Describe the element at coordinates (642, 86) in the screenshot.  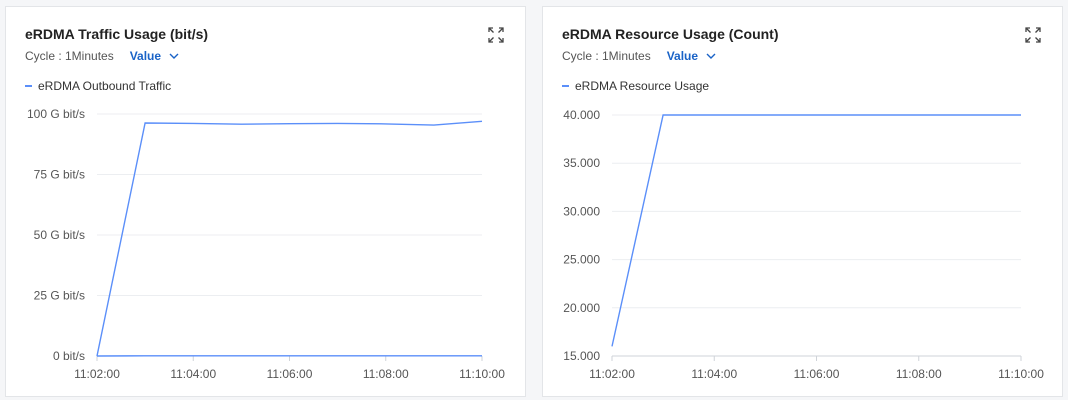
I see `legend-label: eRDMA Resource Usage` at that location.